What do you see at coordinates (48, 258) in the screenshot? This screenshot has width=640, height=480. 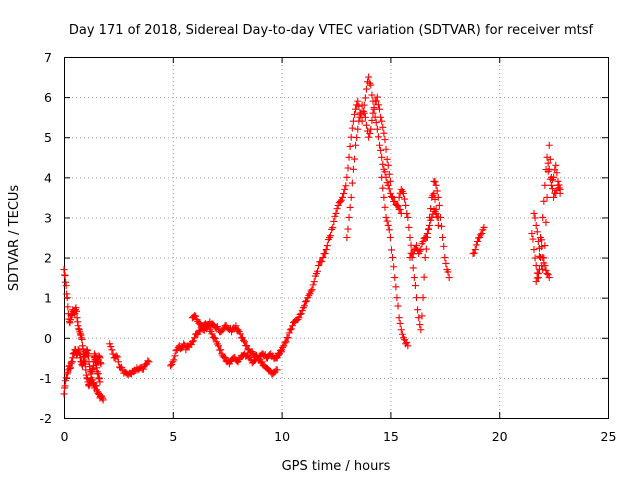 I see `y-tick-label: 2` at bounding box center [48, 258].